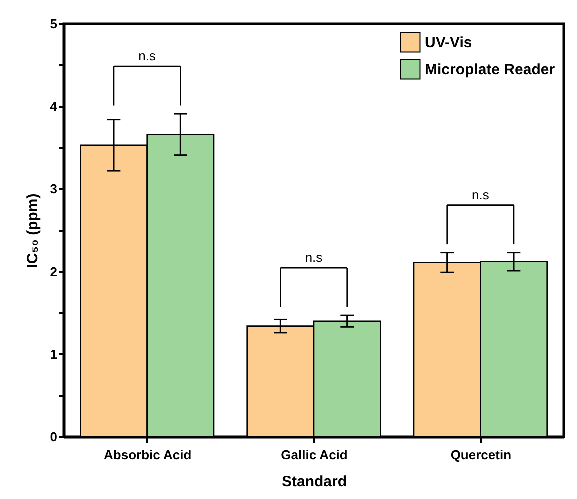 This screenshot has height=499, width=577. What do you see at coordinates (54, 354) in the screenshot?
I see `y-tick-label: 1` at bounding box center [54, 354].